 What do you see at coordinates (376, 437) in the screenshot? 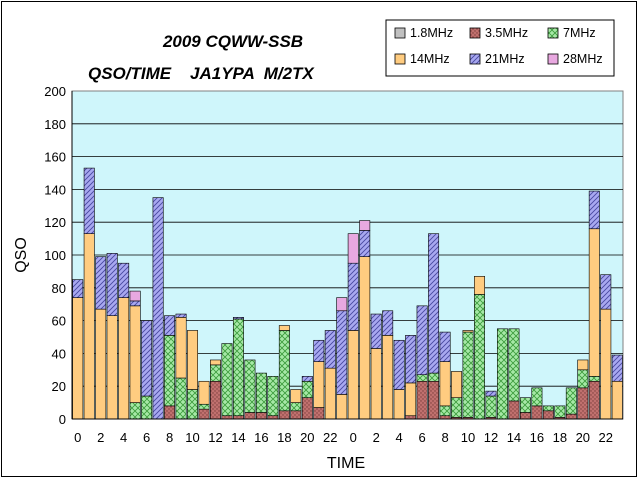
I see `x-tick-label: 2` at bounding box center [376, 437].